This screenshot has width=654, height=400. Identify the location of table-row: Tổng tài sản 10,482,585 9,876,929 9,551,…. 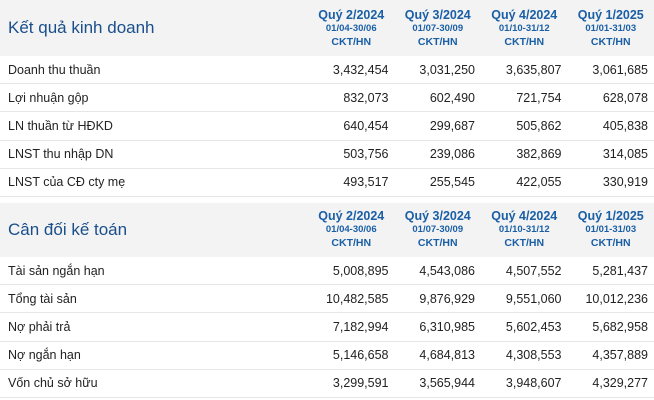
(327, 299).